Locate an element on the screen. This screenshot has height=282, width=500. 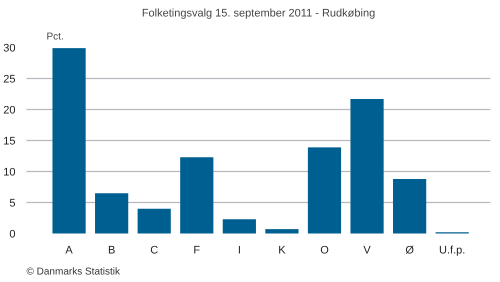
x-tick-label: I is located at coordinates (239, 250).